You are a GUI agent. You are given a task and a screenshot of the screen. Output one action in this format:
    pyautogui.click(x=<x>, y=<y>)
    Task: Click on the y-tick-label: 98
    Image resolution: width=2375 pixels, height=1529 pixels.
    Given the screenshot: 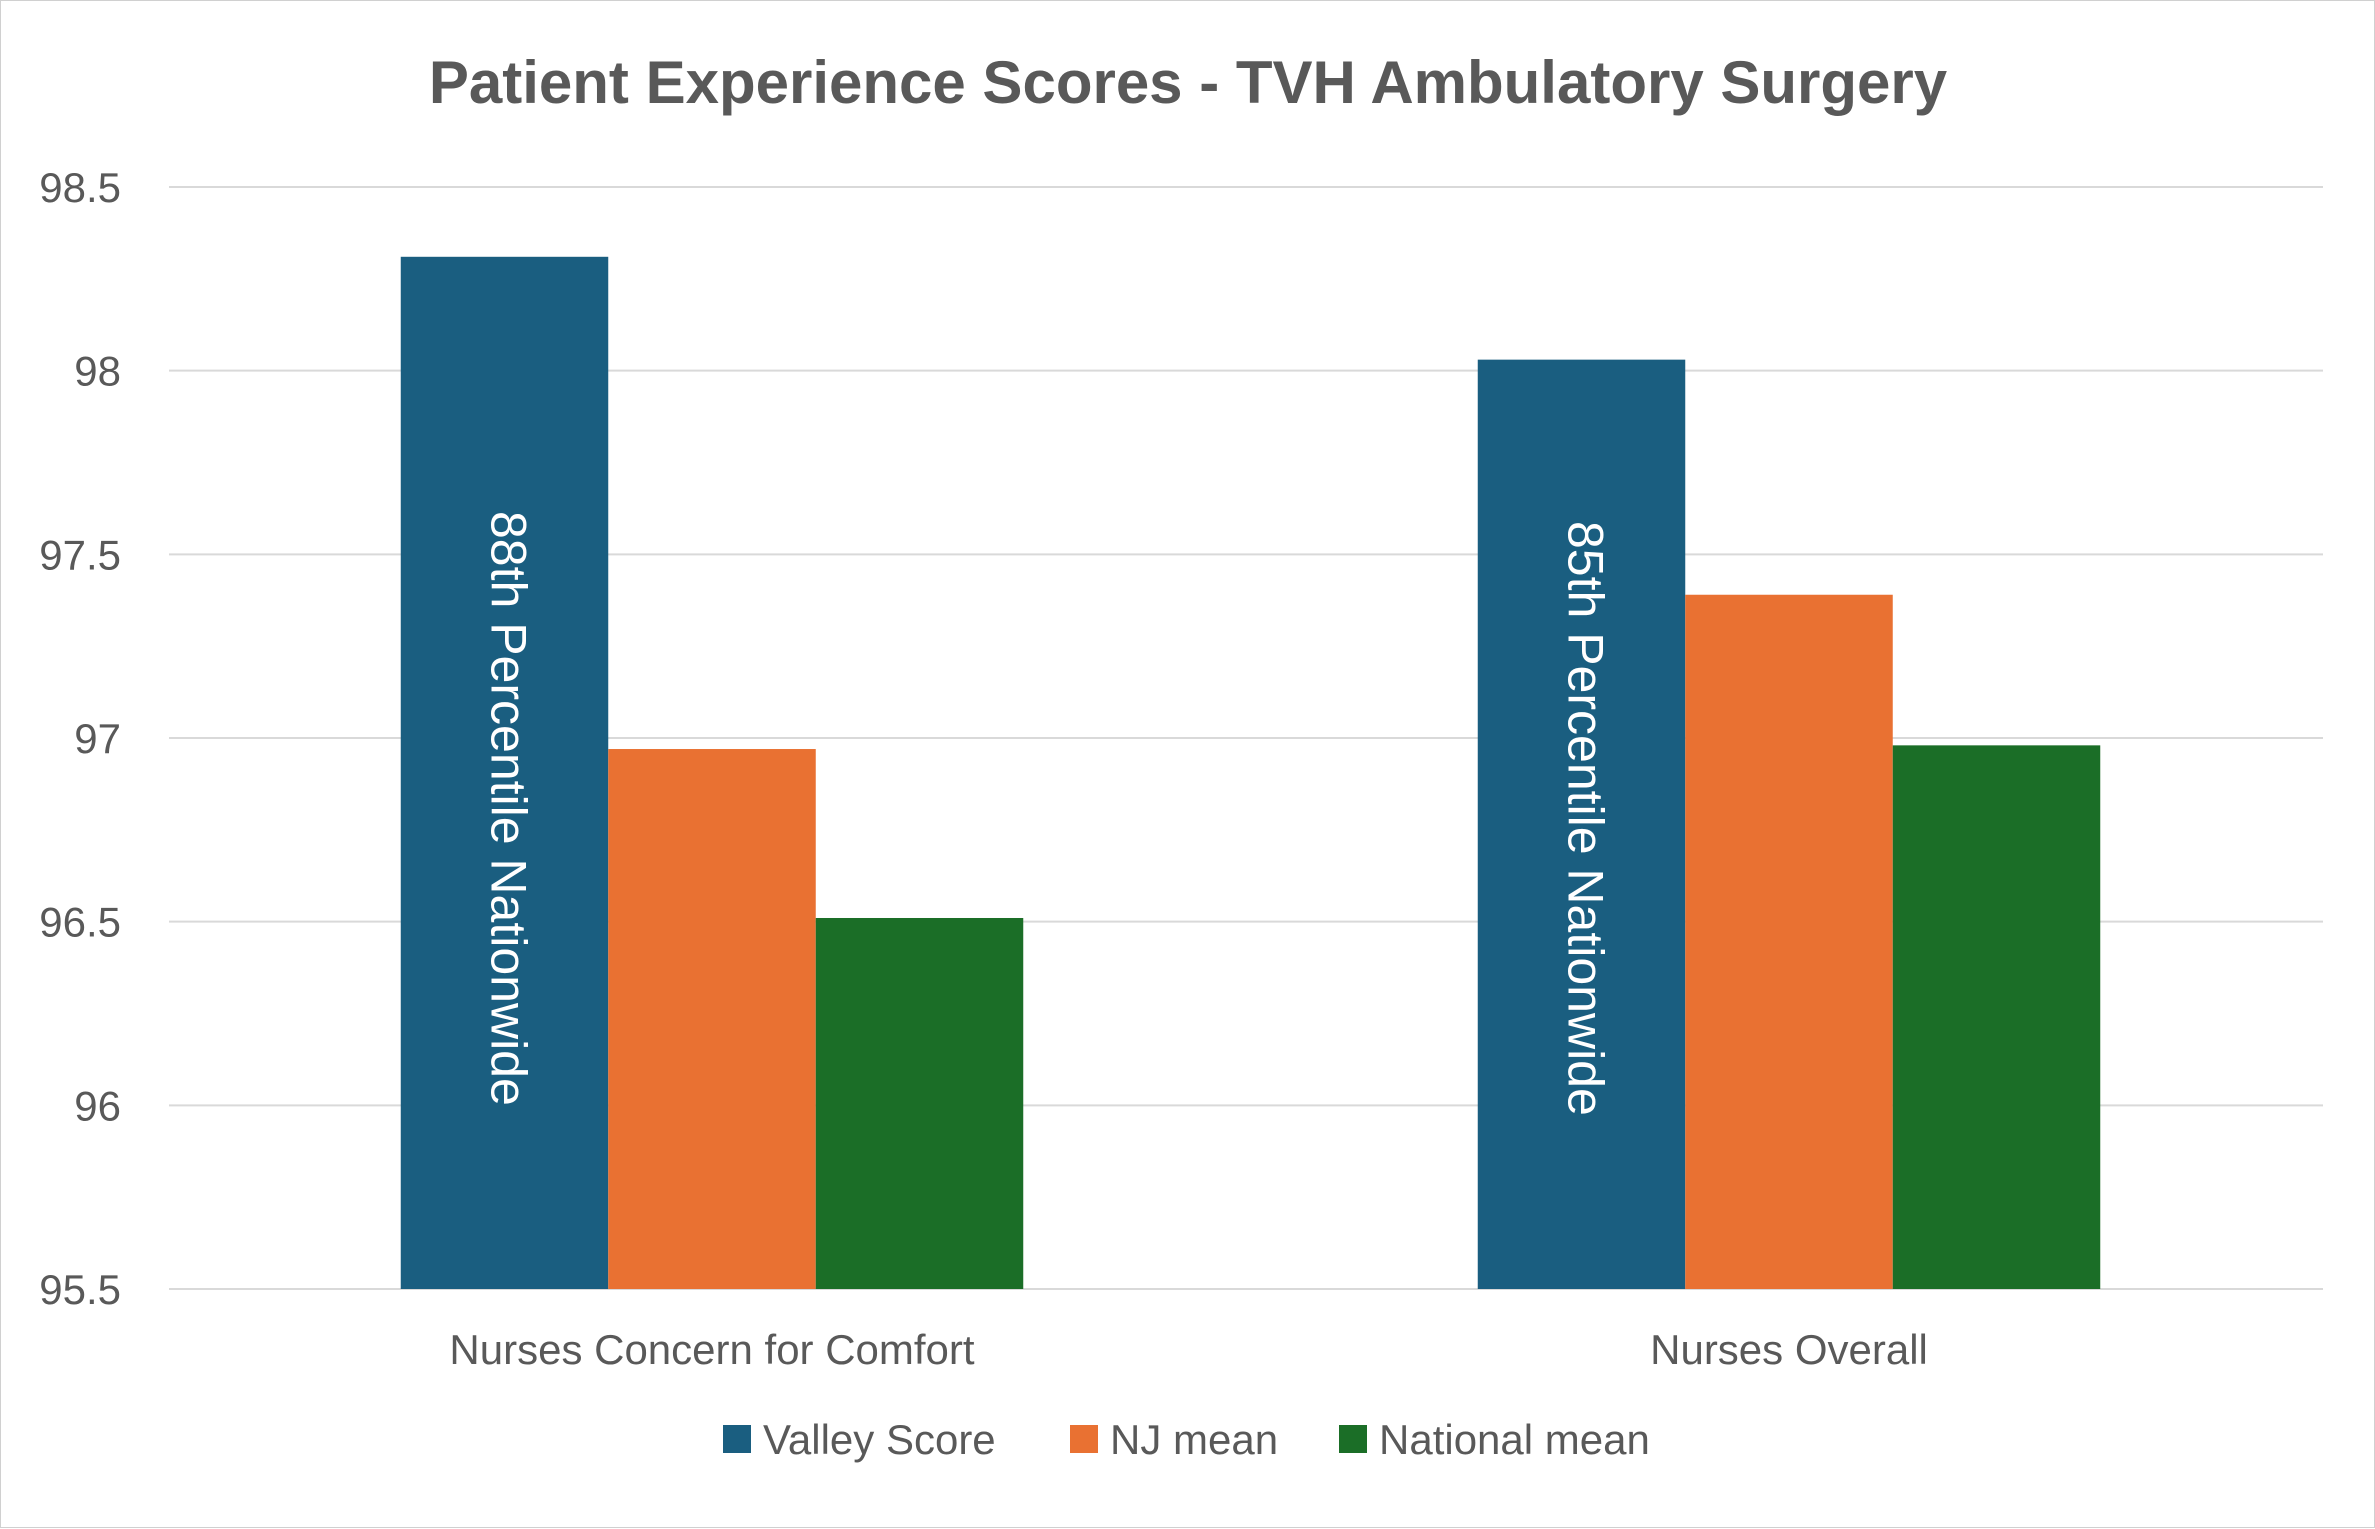 What is the action you would take?
    pyautogui.click(x=97, y=371)
    